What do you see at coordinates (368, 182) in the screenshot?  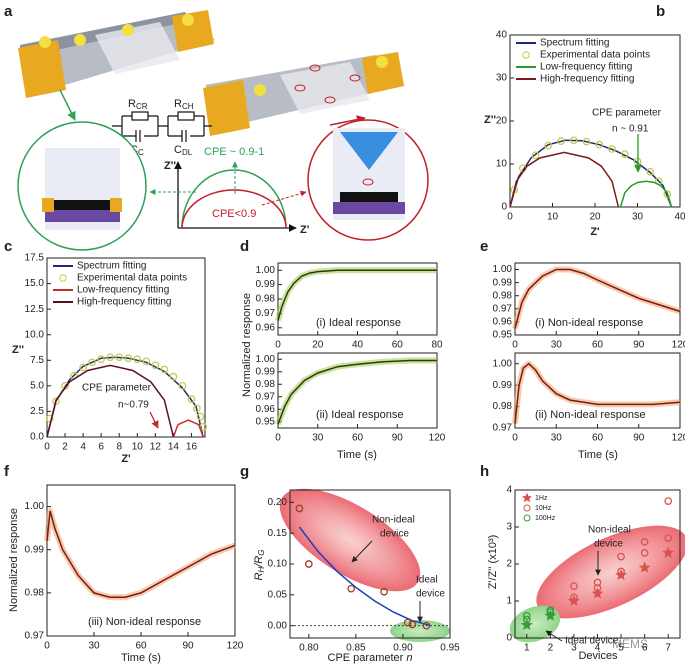 I see `defect` at bounding box center [368, 182].